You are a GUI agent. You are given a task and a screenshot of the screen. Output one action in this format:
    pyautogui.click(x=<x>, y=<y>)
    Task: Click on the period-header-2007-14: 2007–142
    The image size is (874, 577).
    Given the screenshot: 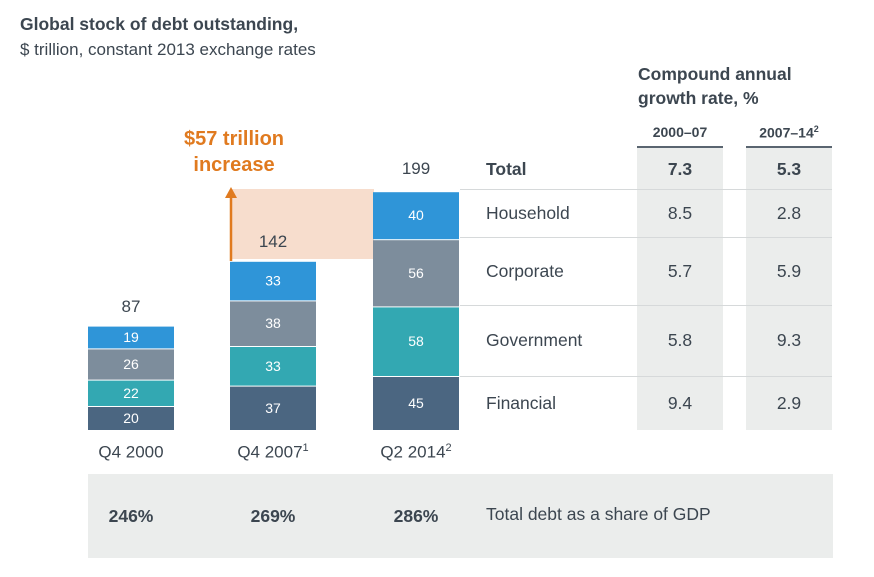 What is the action you would take?
    pyautogui.click(x=789, y=132)
    